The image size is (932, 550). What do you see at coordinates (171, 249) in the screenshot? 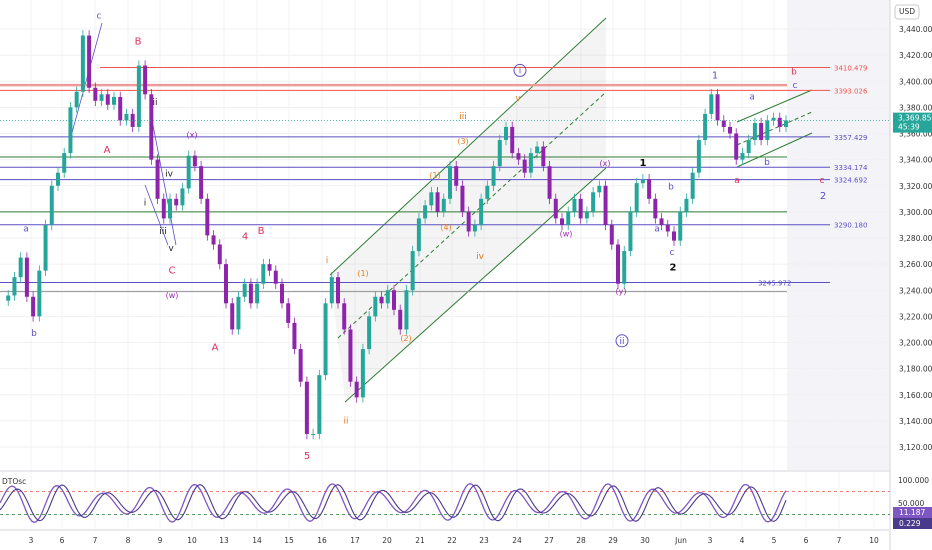
I see `wave-label: v` at bounding box center [171, 249].